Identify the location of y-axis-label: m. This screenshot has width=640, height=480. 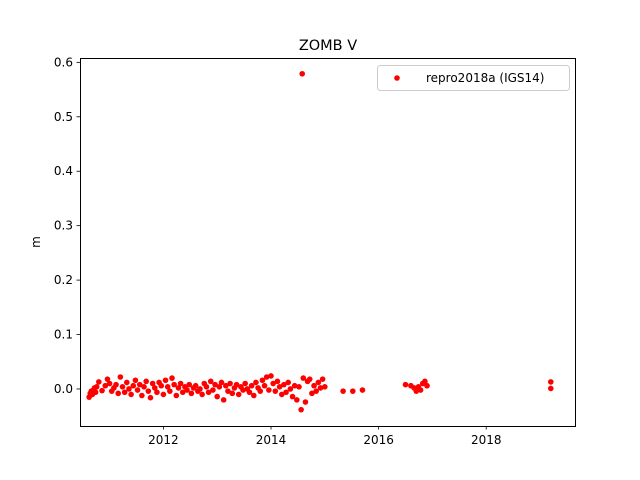
(36, 242).